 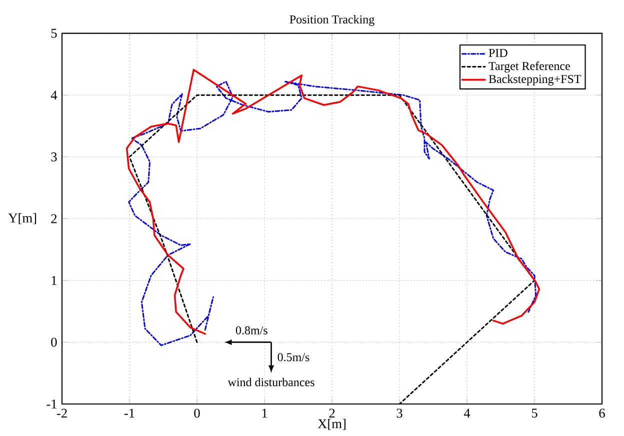 I want to click on x-tick-label: 0, so click(x=197, y=413).